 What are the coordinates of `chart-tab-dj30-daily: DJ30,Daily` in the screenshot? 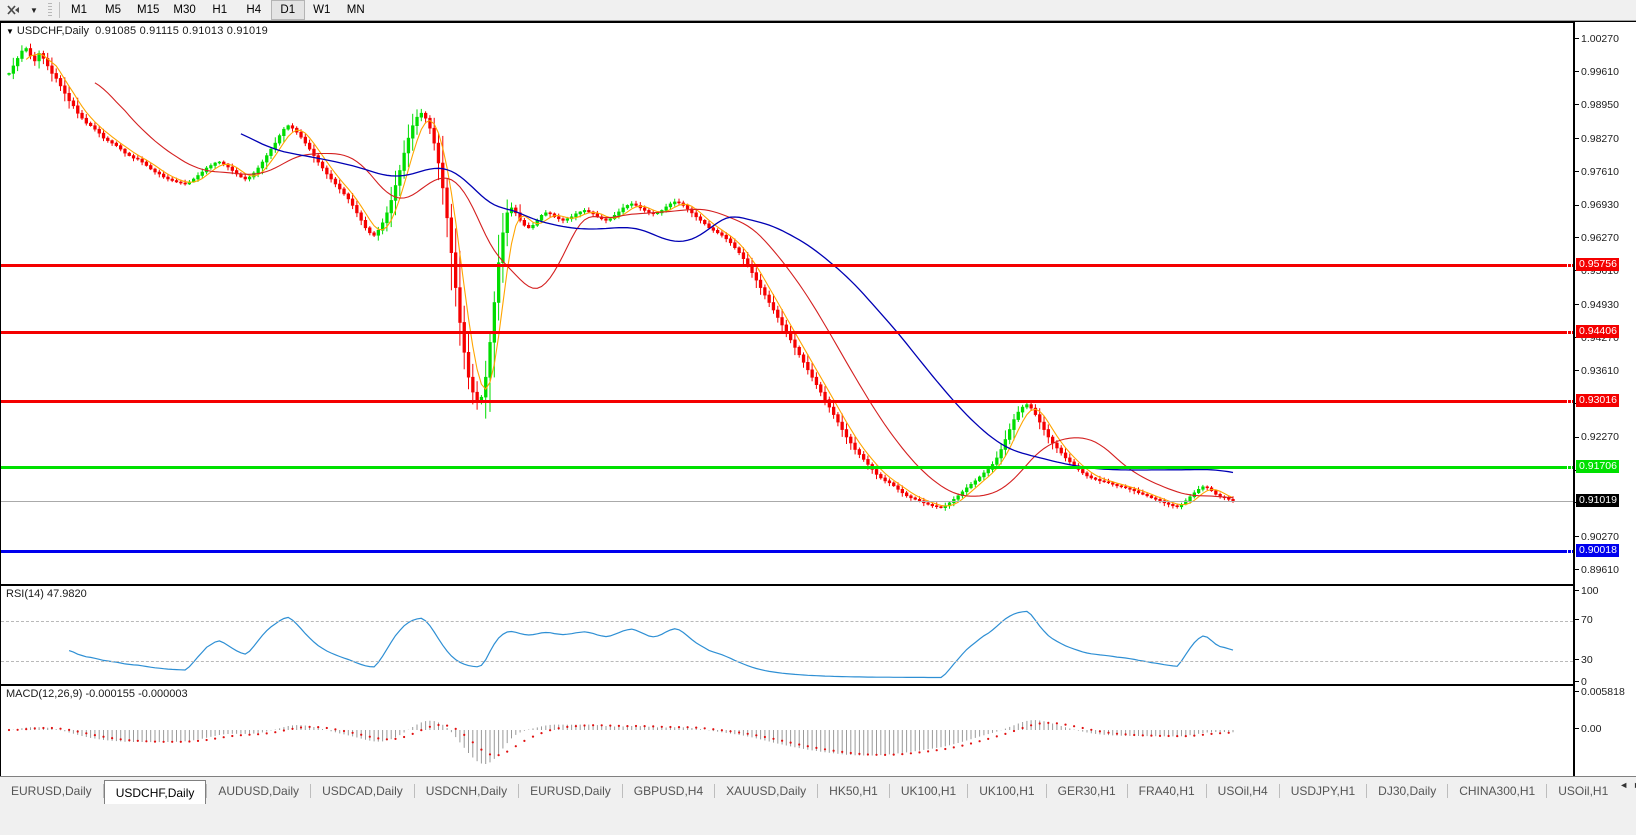 It's located at (1407, 791).